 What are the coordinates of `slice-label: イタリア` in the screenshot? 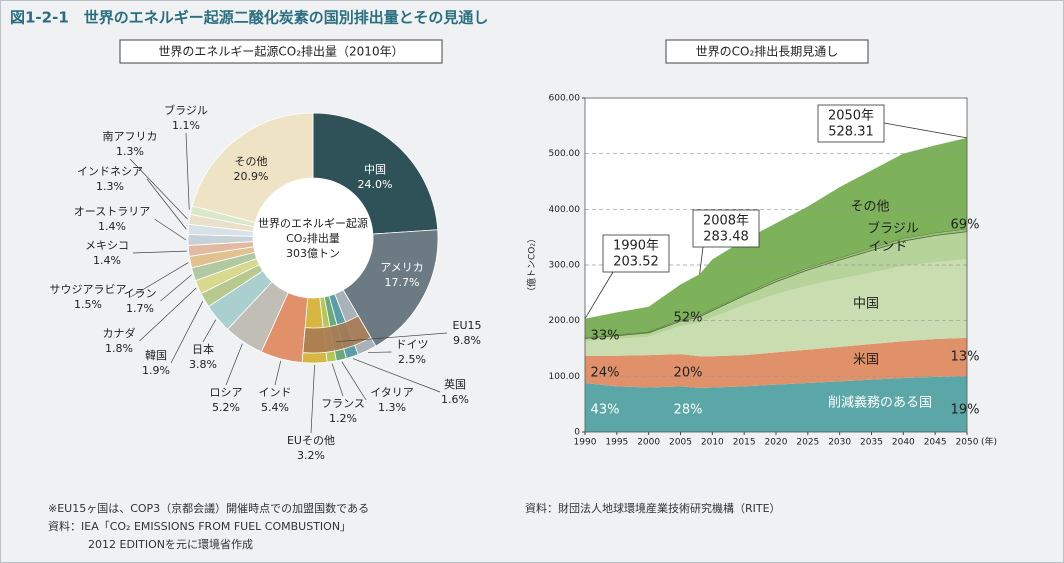 It's located at (392, 392).